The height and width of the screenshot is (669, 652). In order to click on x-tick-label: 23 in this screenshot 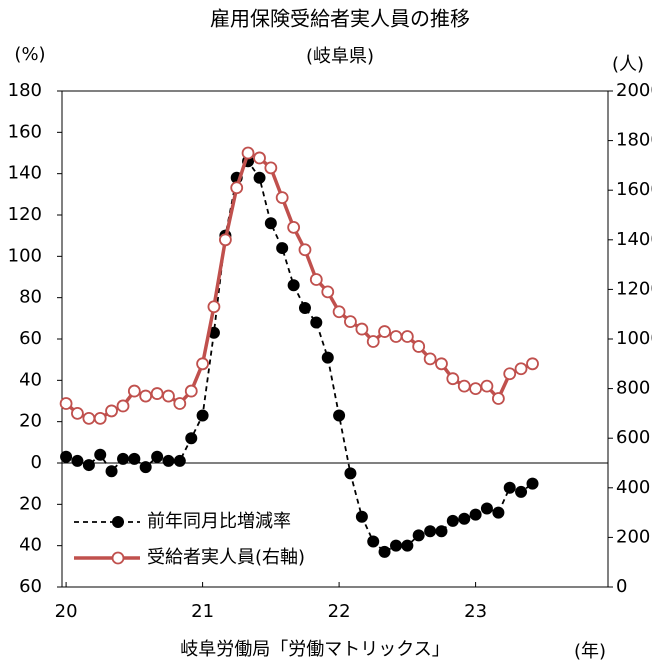, I will do `click(475, 611)`.